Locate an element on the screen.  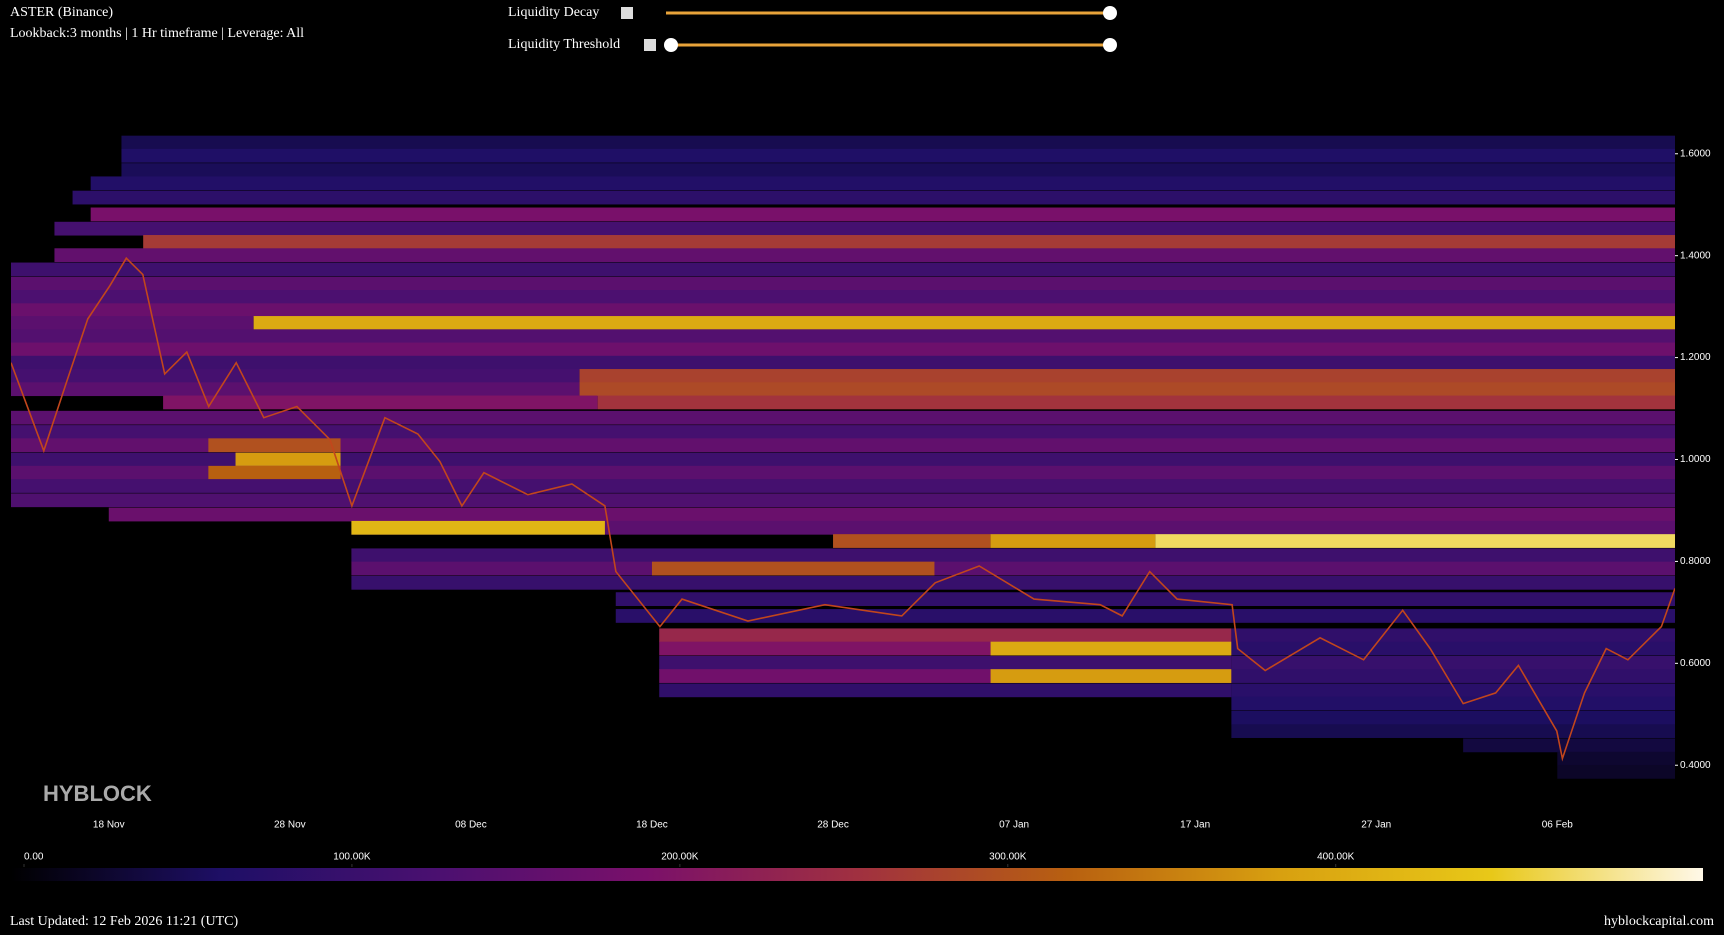
x-tick-label: 18 Nov is located at coordinates (109, 825).